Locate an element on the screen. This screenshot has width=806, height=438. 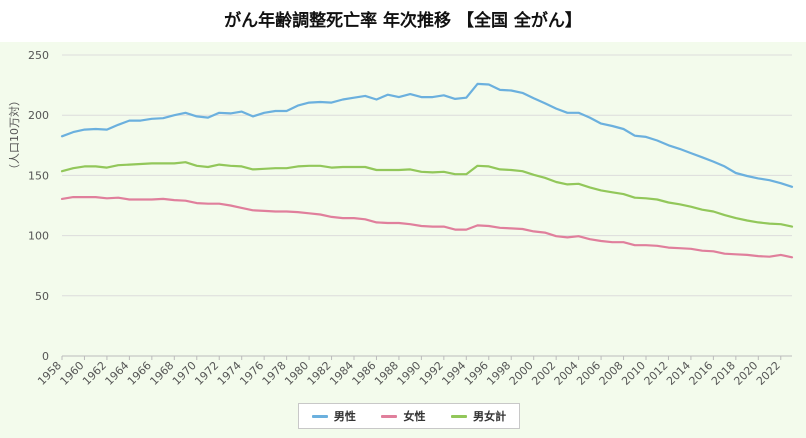
x-tick-label: 1970 is located at coordinates (184, 373).